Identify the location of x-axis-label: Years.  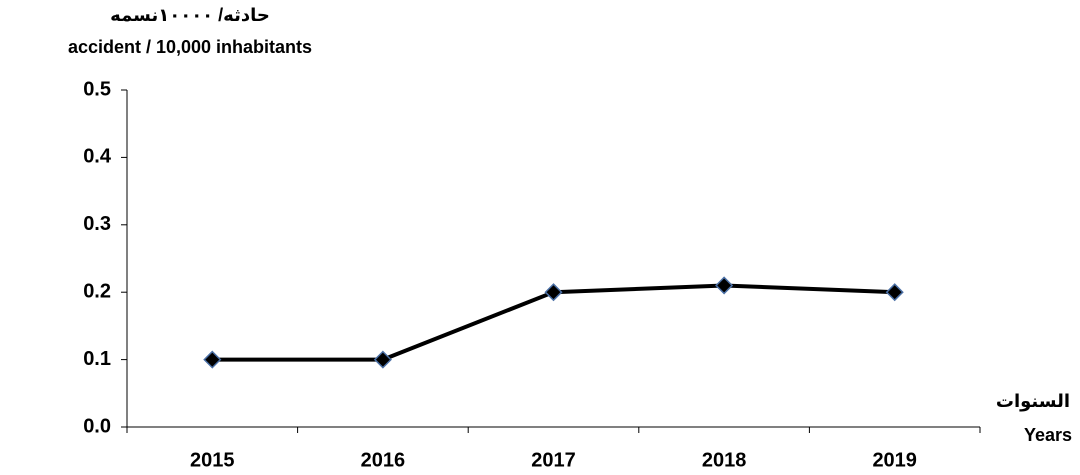
(1048, 435).